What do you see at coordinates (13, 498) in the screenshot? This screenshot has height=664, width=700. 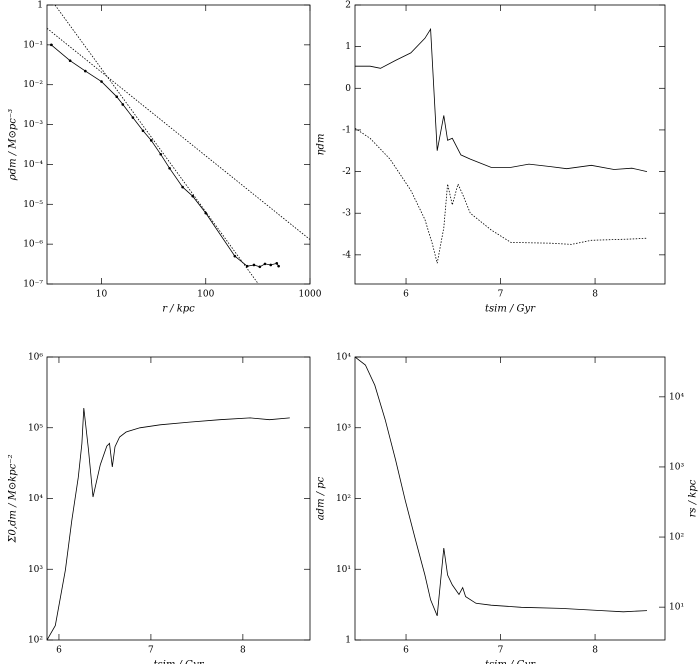 I see `y-axis-label: Σ0,dm / M⊙kpc⁻²` at bounding box center [13, 498].